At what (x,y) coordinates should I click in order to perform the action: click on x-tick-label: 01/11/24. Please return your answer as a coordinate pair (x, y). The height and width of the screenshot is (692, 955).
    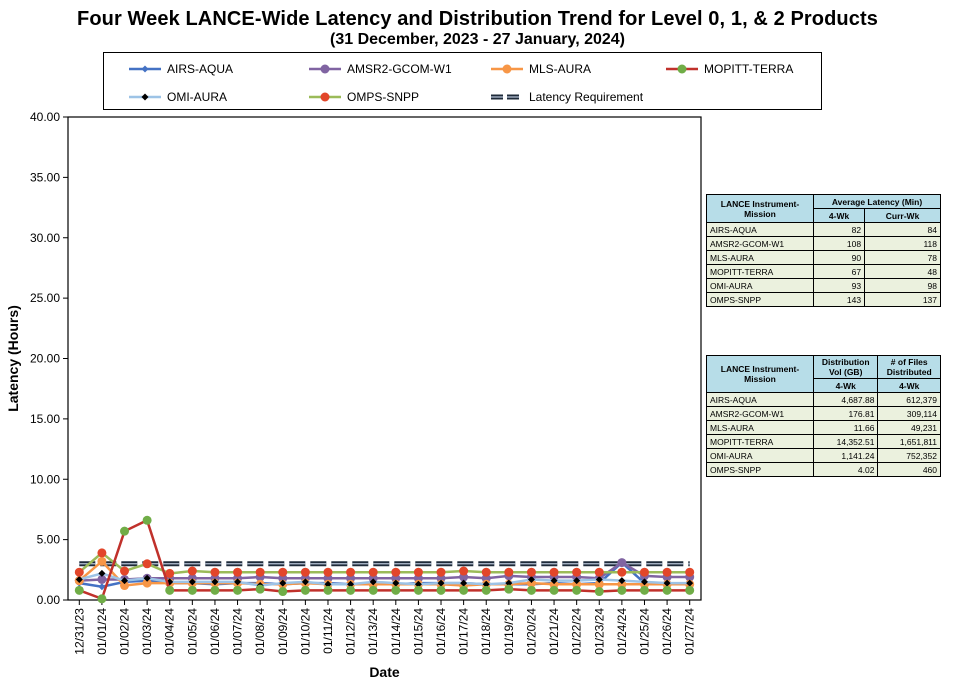
    Looking at the image, I should click on (328, 631).